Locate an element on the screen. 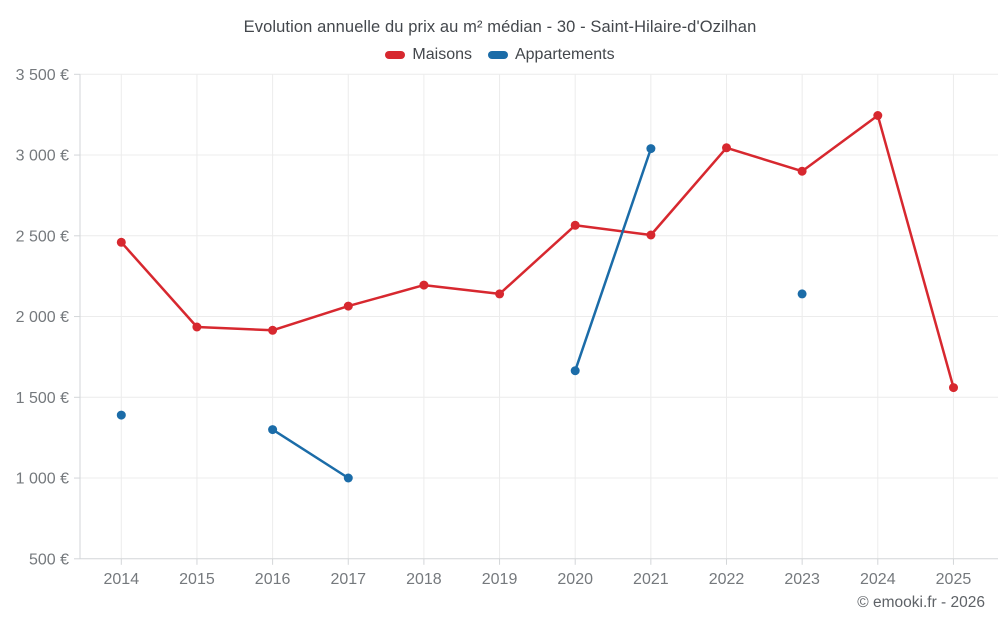 This screenshot has height=625, width=1000. y-tick-label: 1 000 € is located at coordinates (42, 479).